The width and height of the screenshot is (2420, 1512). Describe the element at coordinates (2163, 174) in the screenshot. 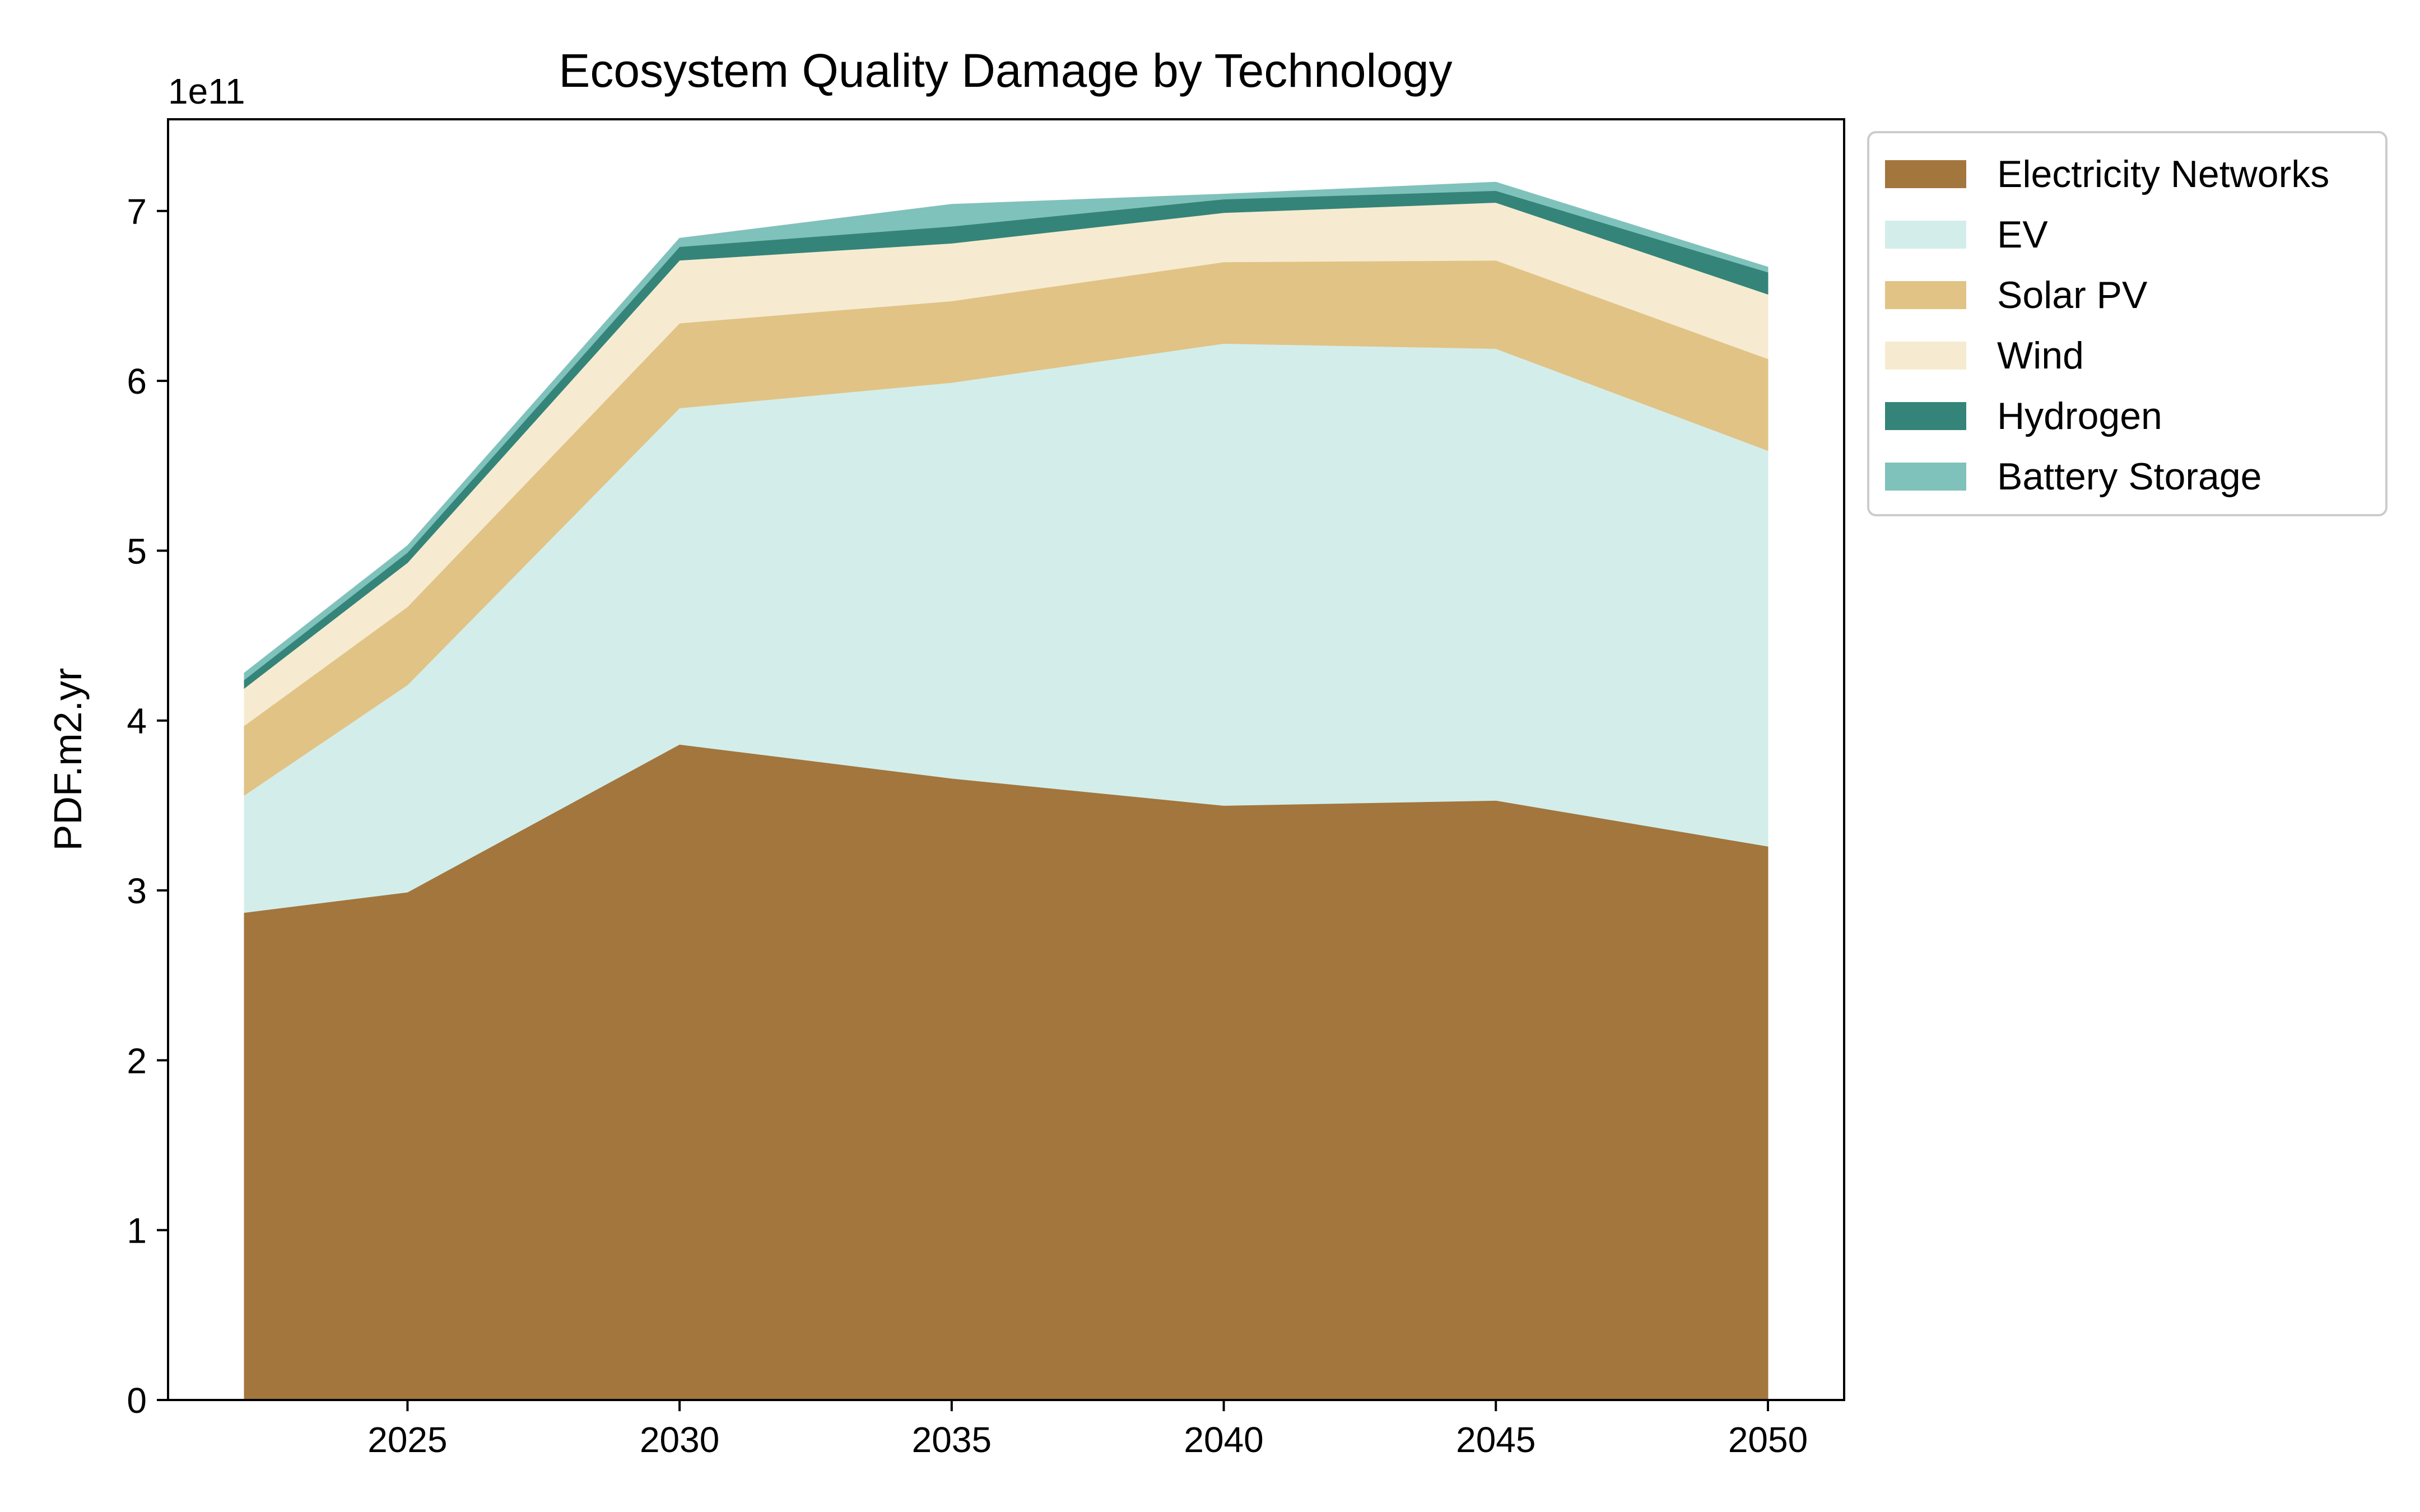

I see `legend-label-electricity-networks: Electricity Networks` at that location.